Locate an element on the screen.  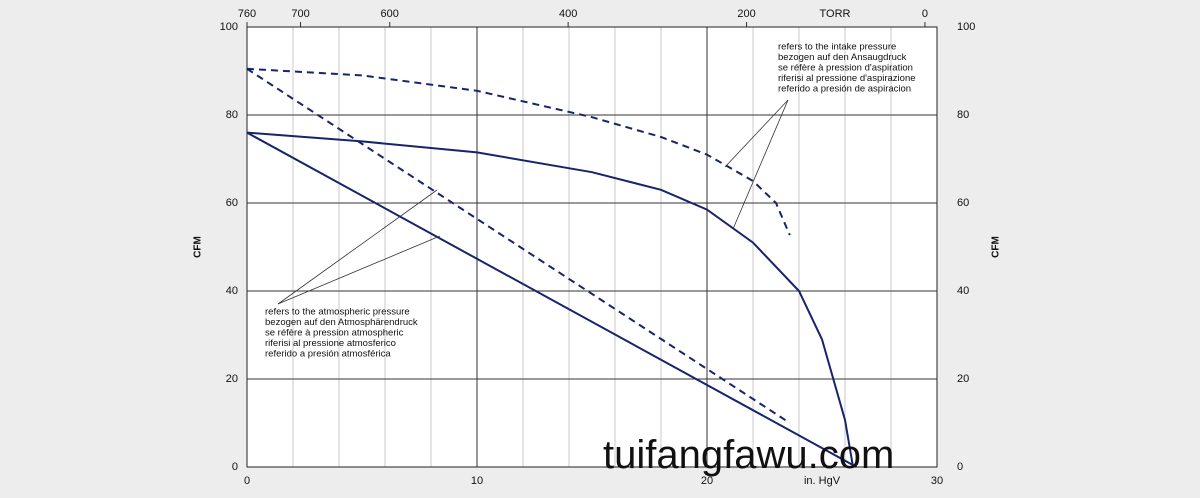
watermark: tuifangfawu.com is located at coordinates (748, 455).